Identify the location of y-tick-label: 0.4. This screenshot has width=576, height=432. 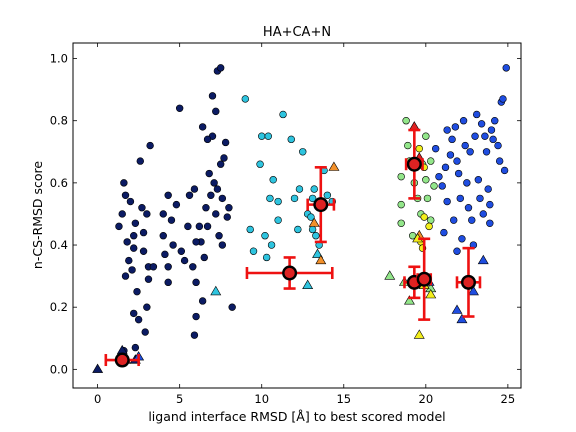
(59, 245).